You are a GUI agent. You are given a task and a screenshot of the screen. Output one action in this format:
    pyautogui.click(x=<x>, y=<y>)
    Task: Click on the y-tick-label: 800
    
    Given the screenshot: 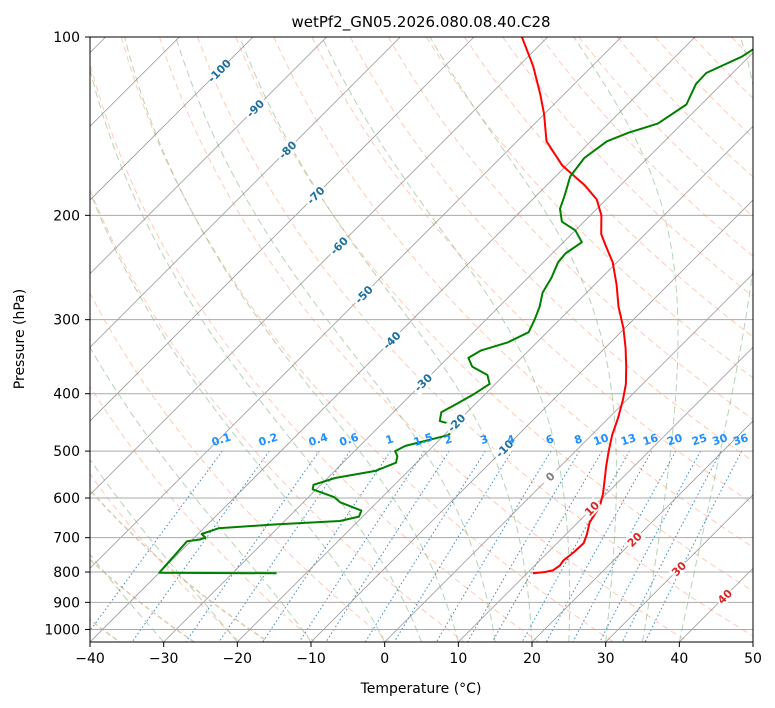 What is the action you would take?
    pyautogui.click(x=66, y=573)
    